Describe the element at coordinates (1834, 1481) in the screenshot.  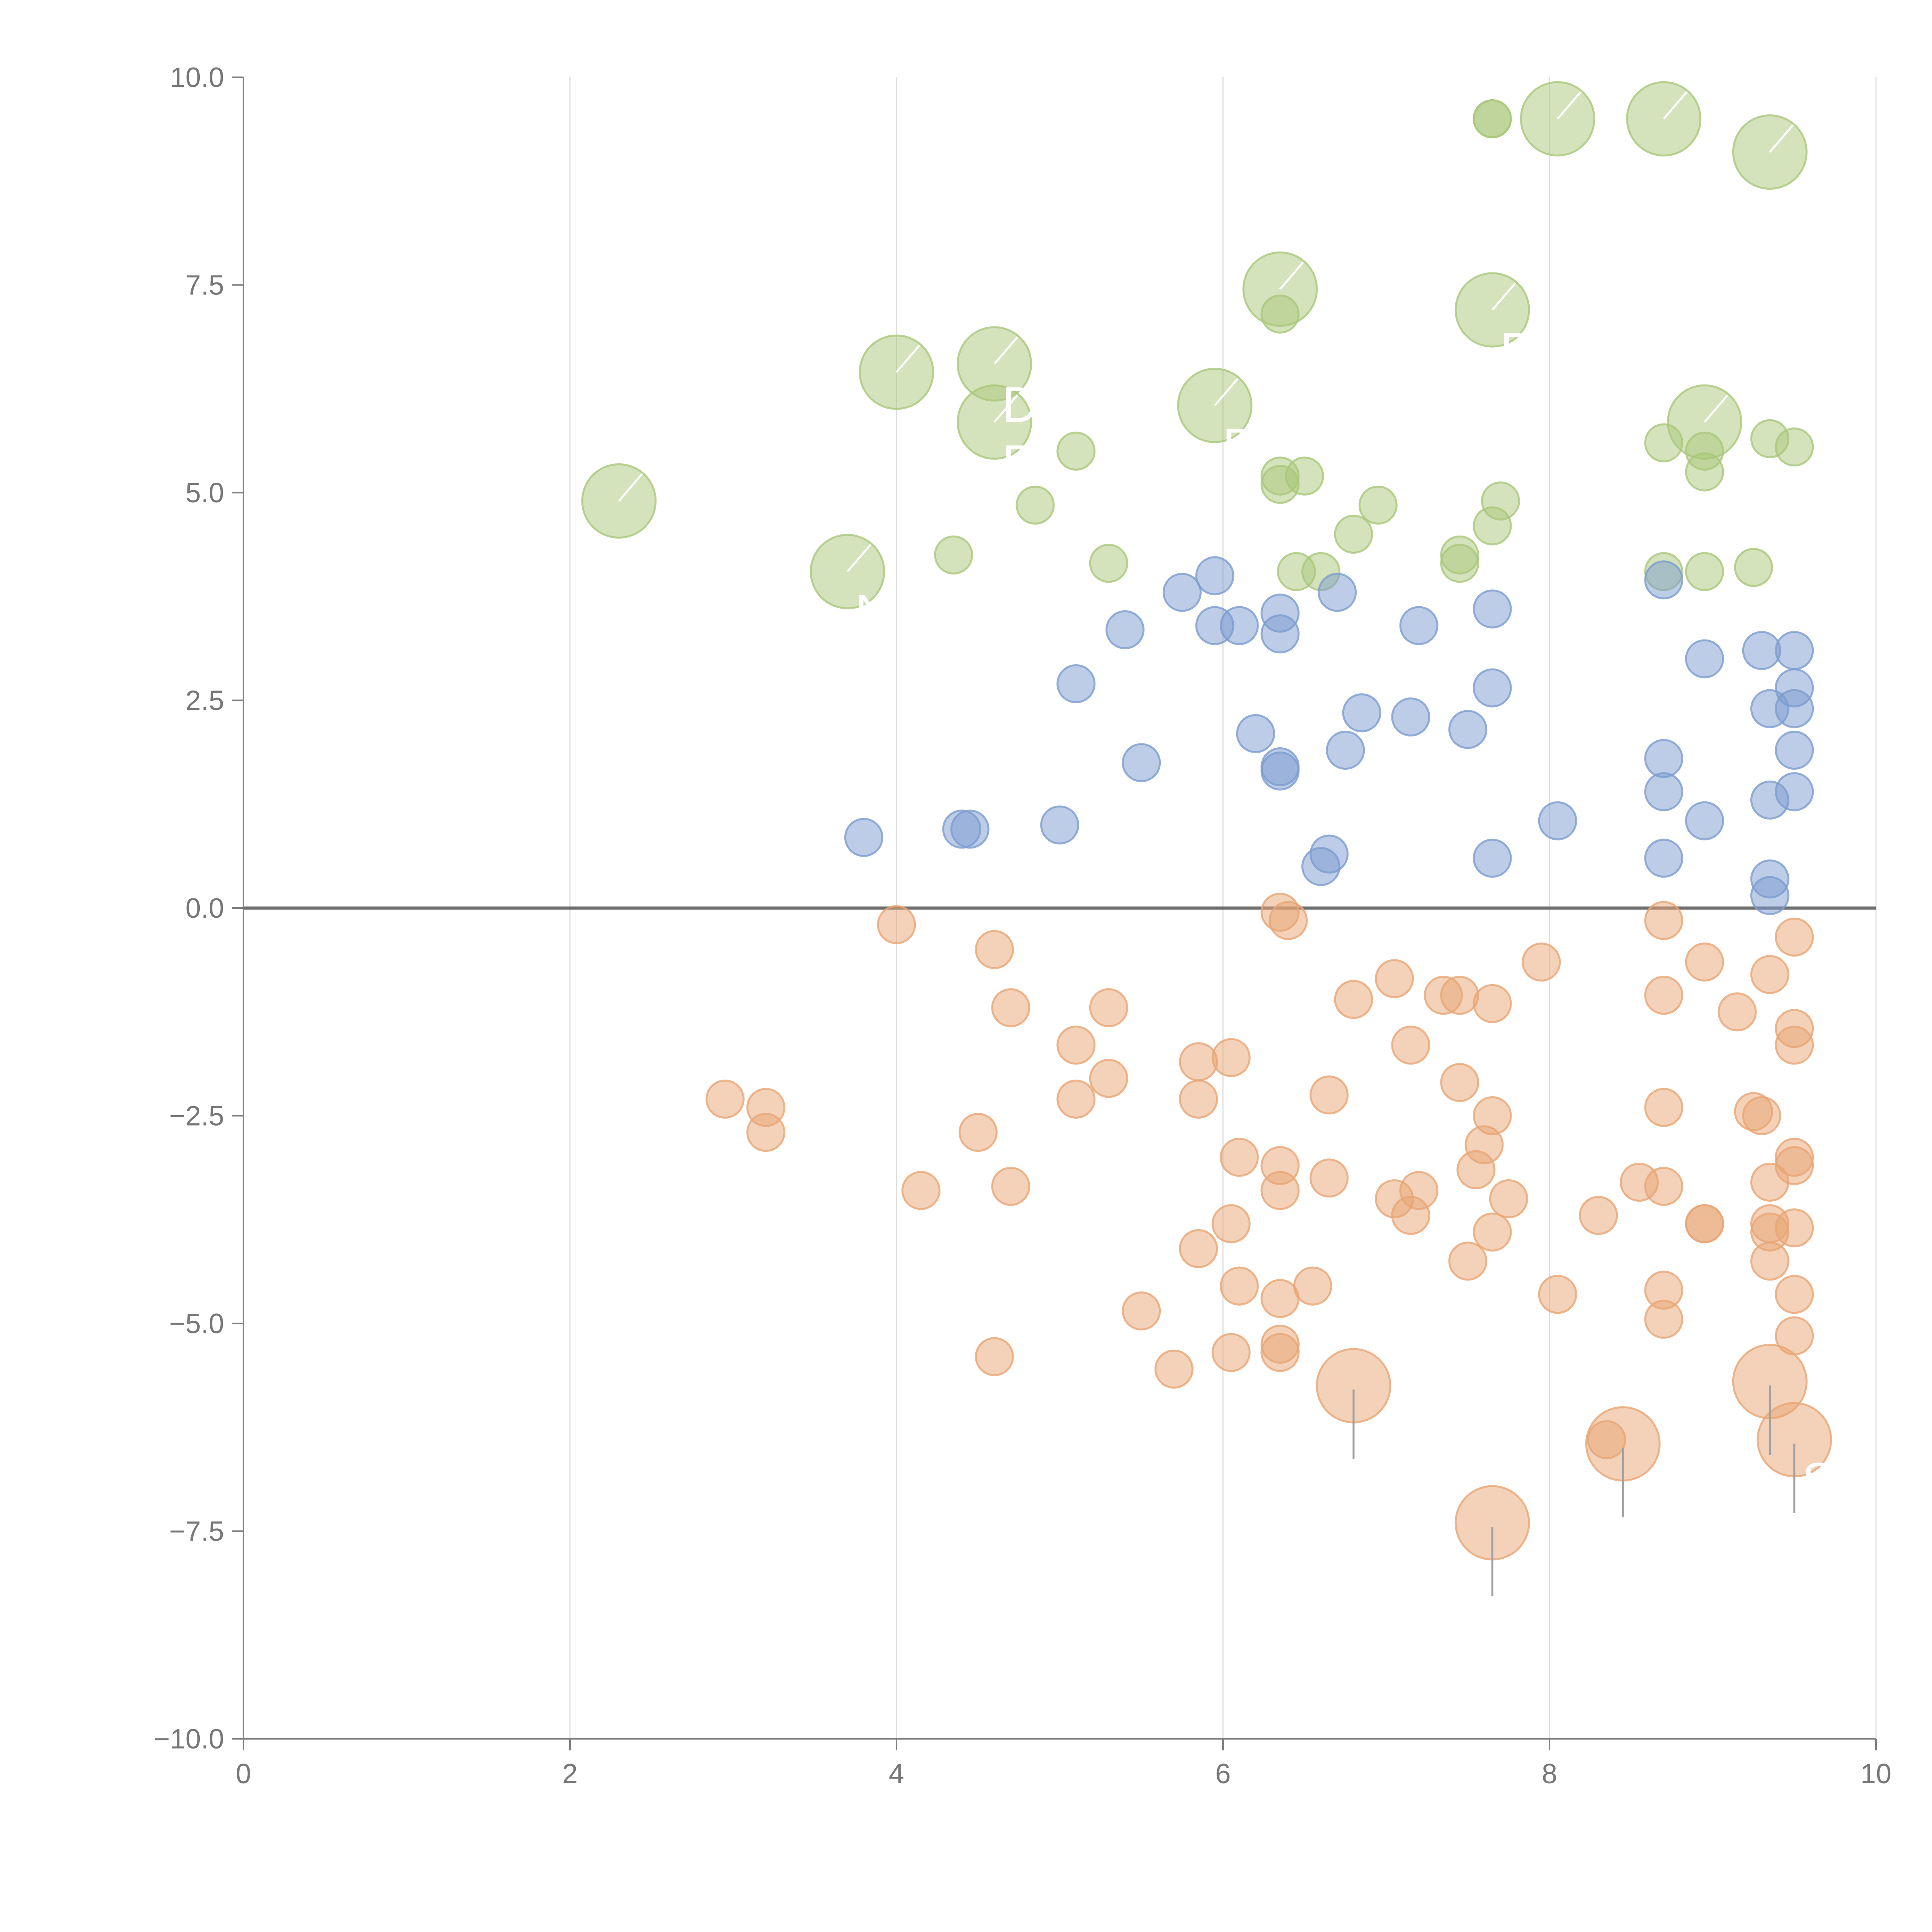
I see `point-label: ST` at that location.